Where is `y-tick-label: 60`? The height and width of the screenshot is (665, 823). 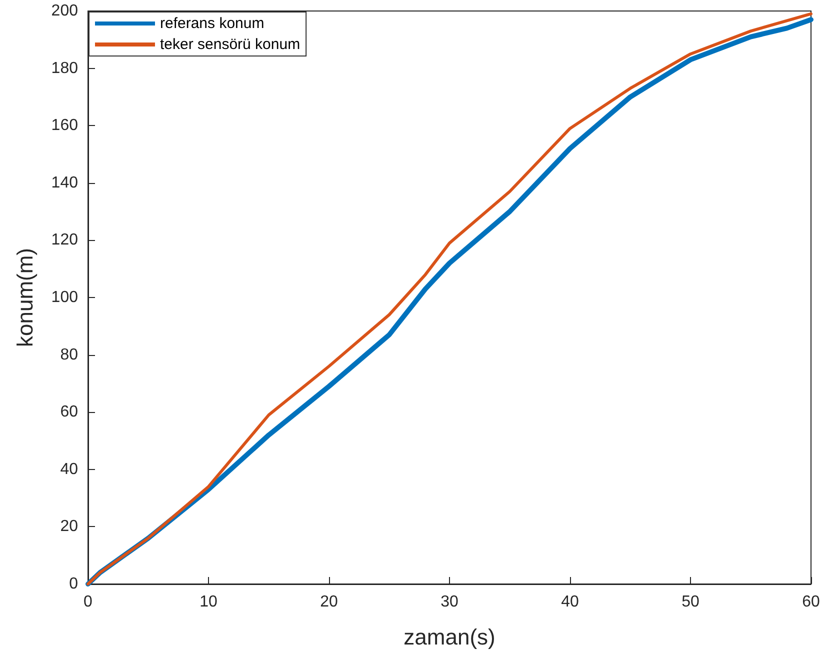 y-tick-label: 60 is located at coordinates (69, 412).